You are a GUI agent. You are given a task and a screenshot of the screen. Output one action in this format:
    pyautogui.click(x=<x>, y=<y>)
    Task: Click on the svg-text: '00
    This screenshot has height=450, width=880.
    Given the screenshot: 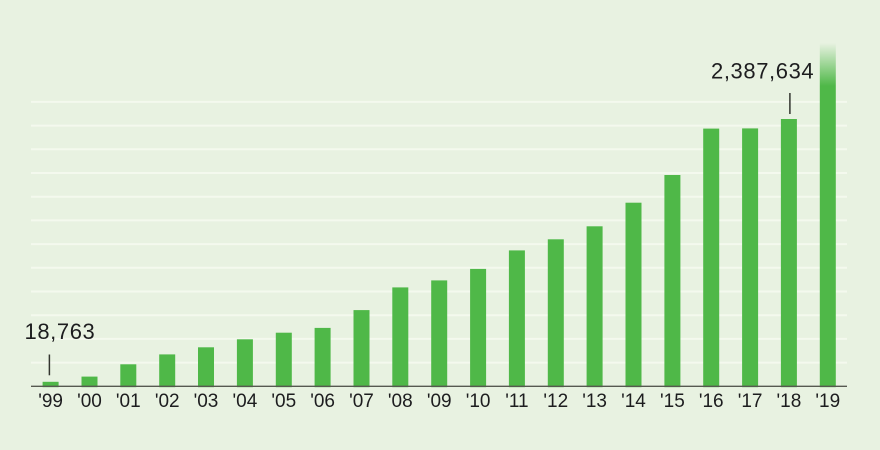 What is the action you would take?
    pyautogui.click(x=89, y=401)
    